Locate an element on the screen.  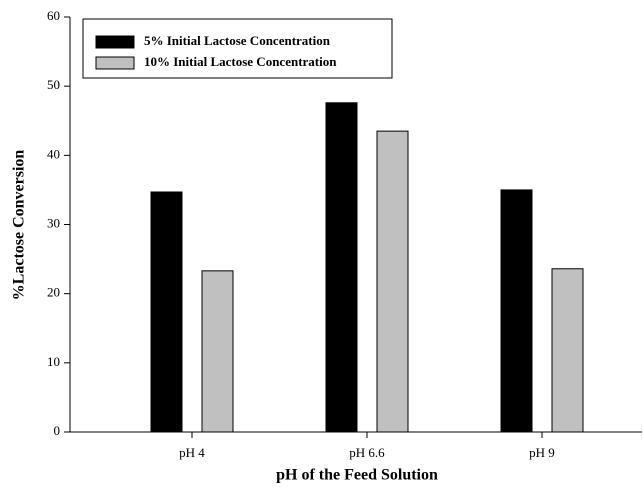
x-tick-label: pH 6.6 is located at coordinates (367, 452).